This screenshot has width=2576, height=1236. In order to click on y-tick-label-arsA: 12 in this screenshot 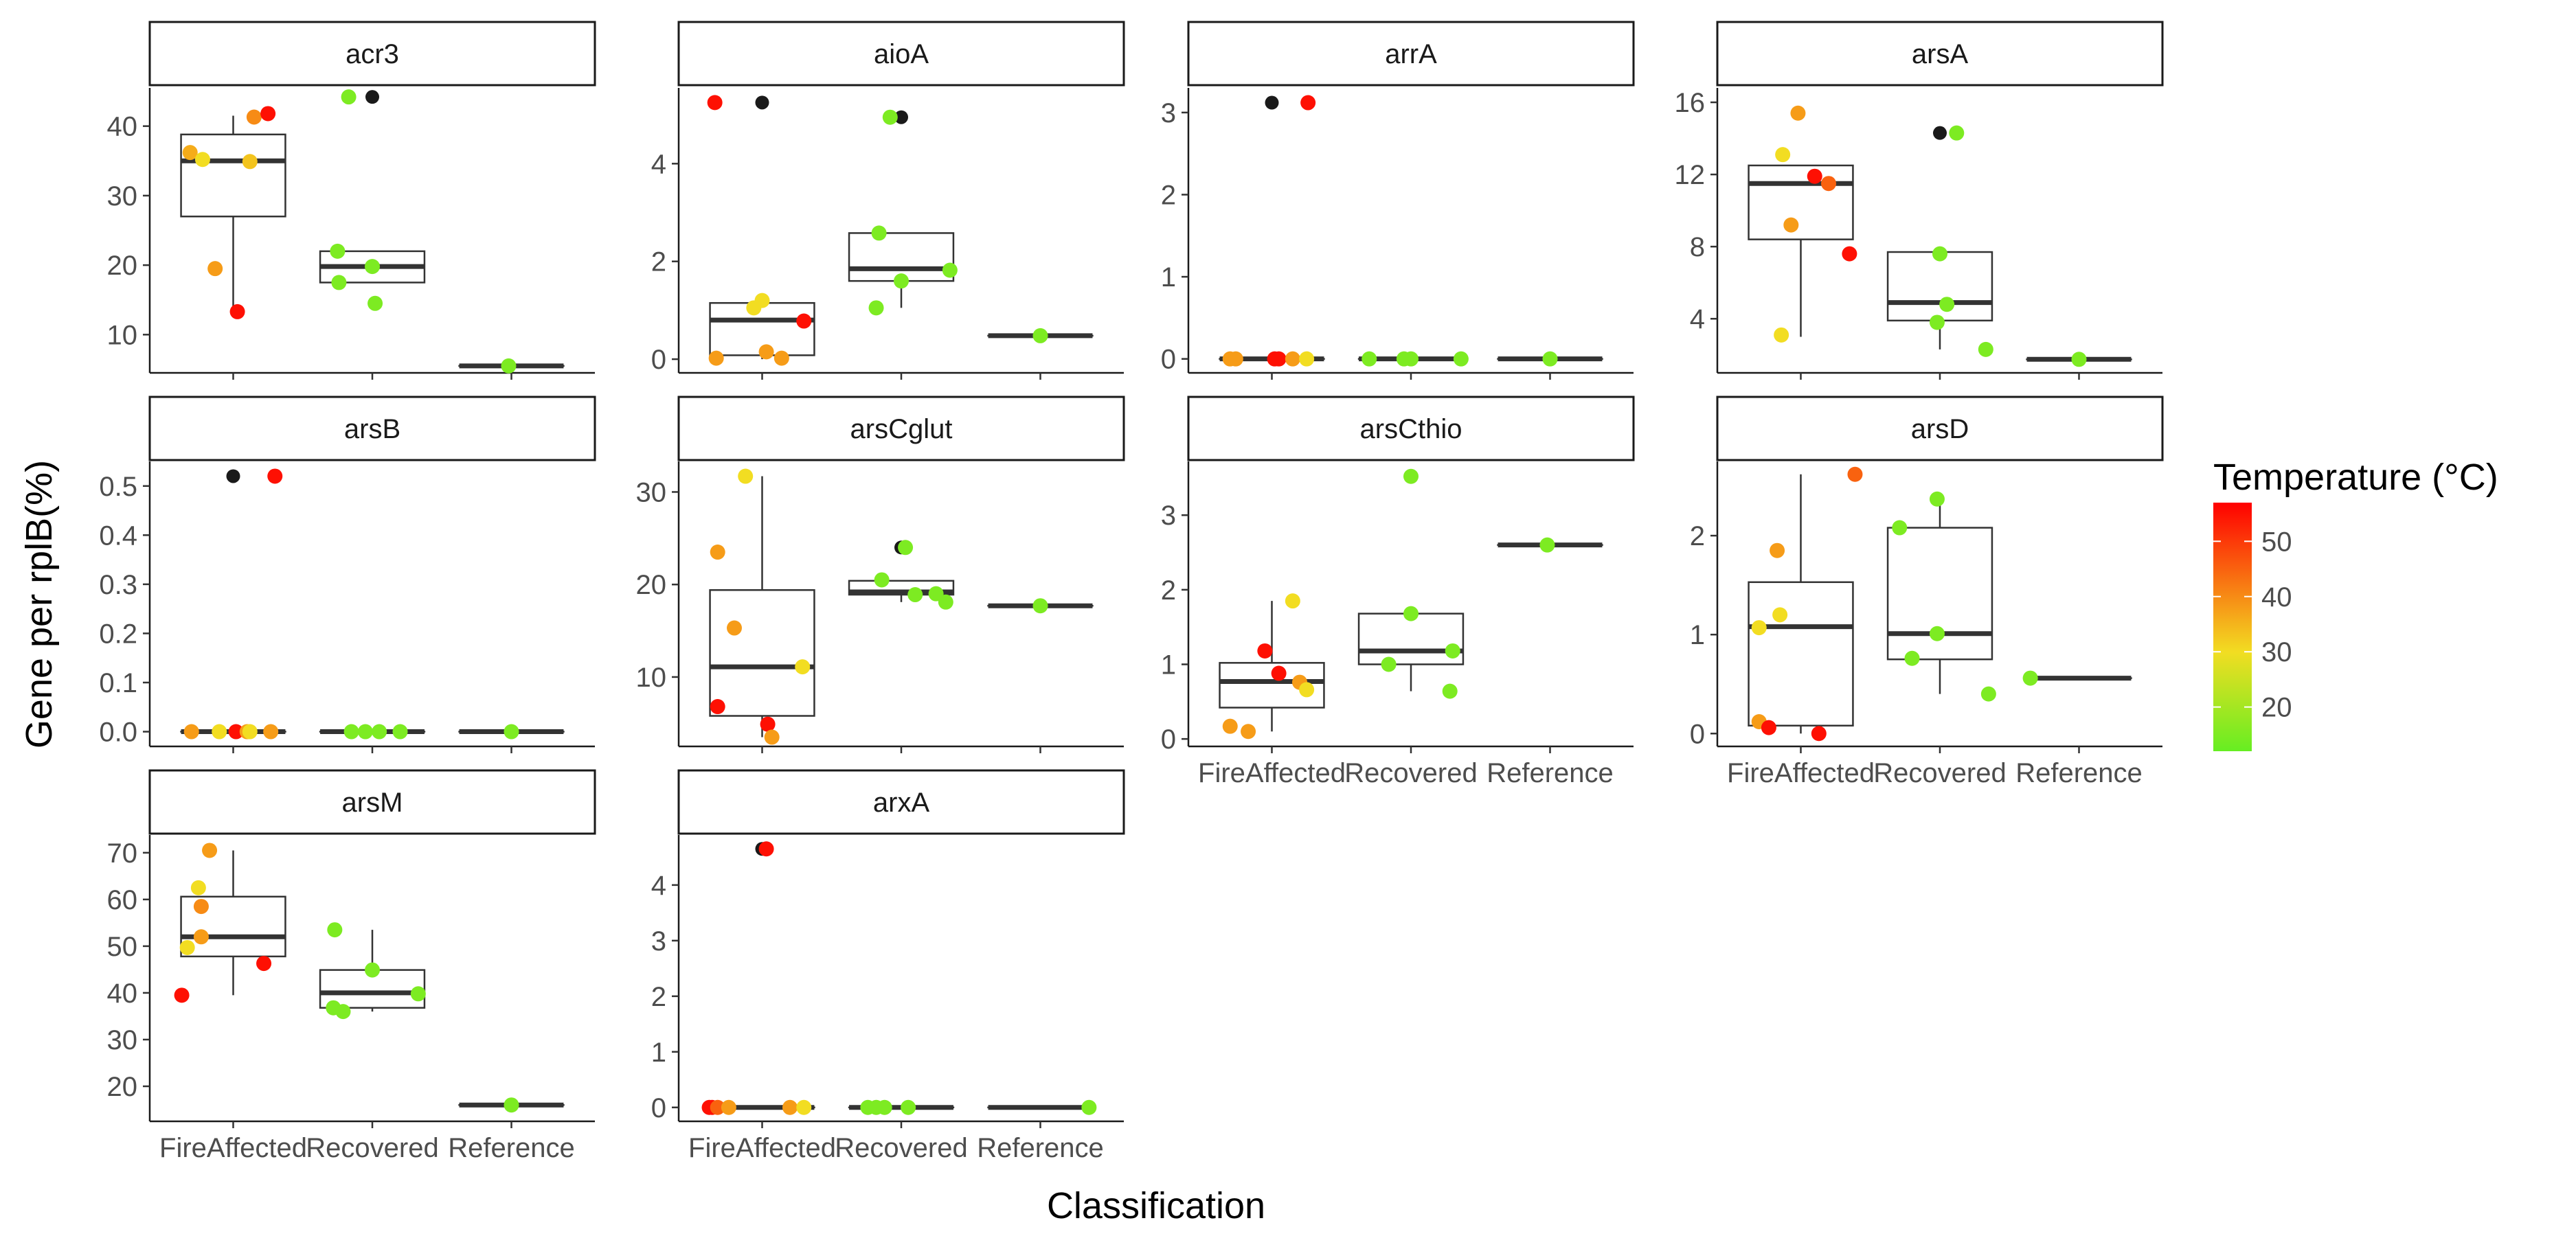, I will do `click(1690, 175)`.